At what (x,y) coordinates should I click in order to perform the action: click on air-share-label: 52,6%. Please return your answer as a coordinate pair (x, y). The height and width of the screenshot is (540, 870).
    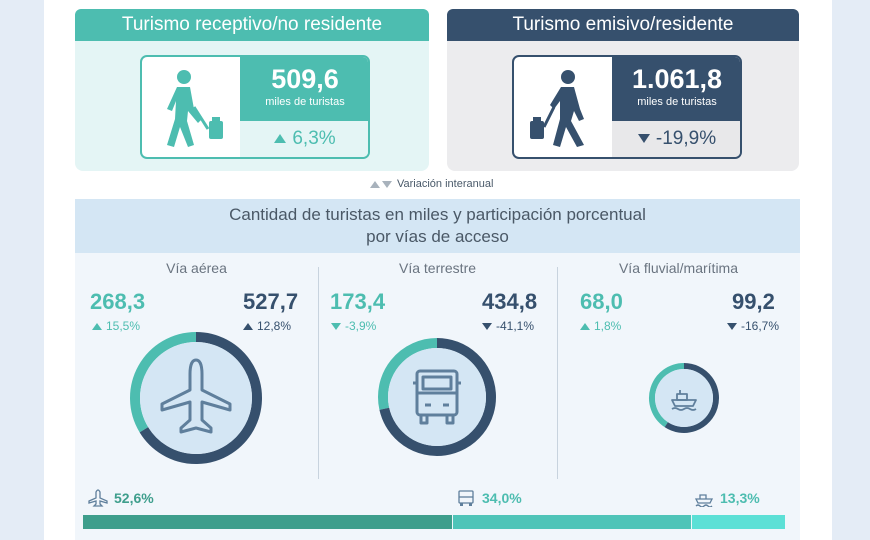
    Looking at the image, I should click on (121, 498).